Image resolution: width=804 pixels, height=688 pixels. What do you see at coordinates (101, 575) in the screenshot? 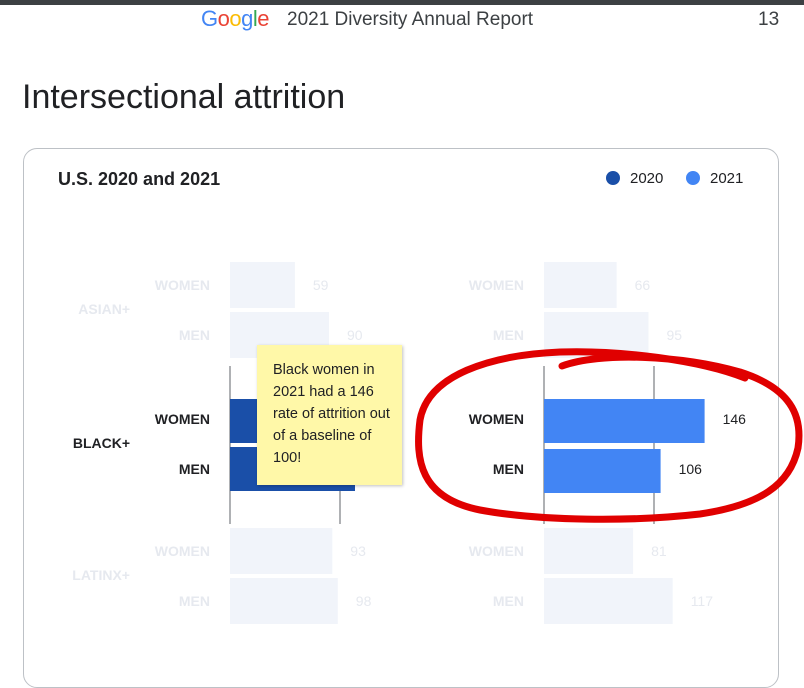
I see `group-label: LATINX+` at bounding box center [101, 575].